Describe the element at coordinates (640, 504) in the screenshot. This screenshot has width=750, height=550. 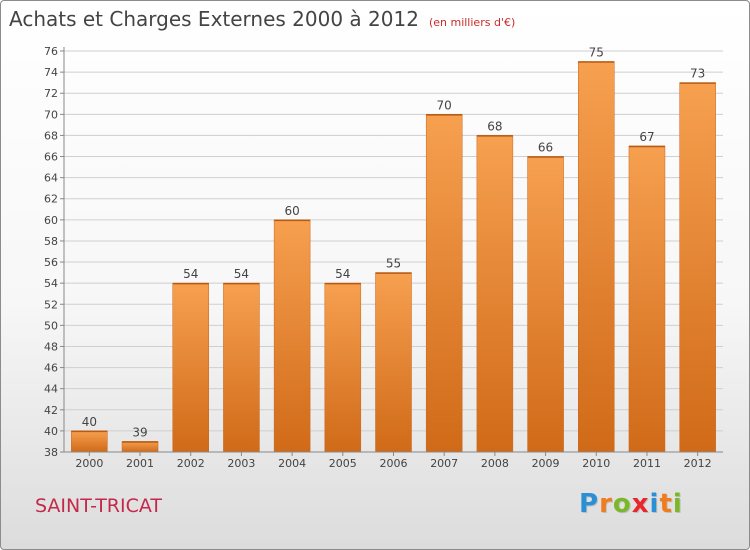
I see `logo-letter: x` at that location.